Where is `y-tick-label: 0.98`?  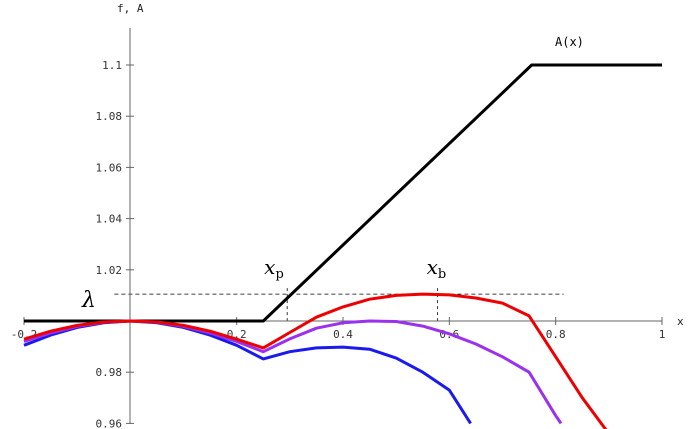 y-tick-label: 0.98 is located at coordinates (109, 372).